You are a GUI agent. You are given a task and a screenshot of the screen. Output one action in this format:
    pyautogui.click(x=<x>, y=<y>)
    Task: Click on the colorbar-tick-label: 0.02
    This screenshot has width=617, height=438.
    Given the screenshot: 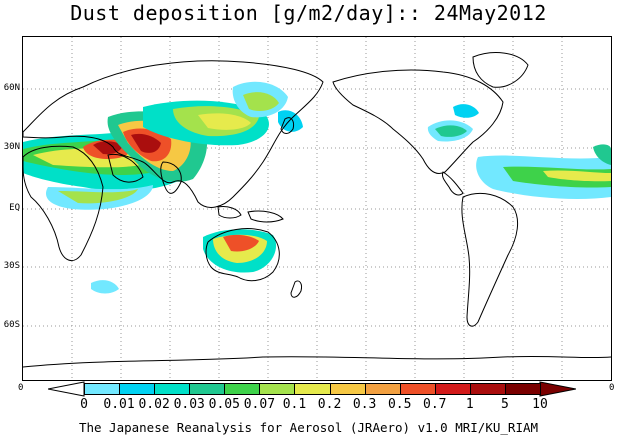 What is the action you would take?
    pyautogui.click(x=154, y=404)
    